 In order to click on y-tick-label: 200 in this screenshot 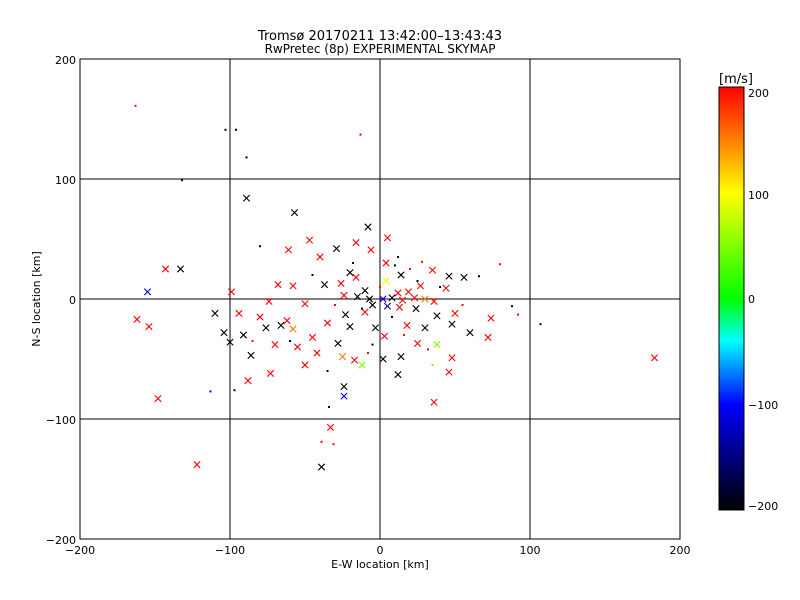, I will do `click(65, 60)`.